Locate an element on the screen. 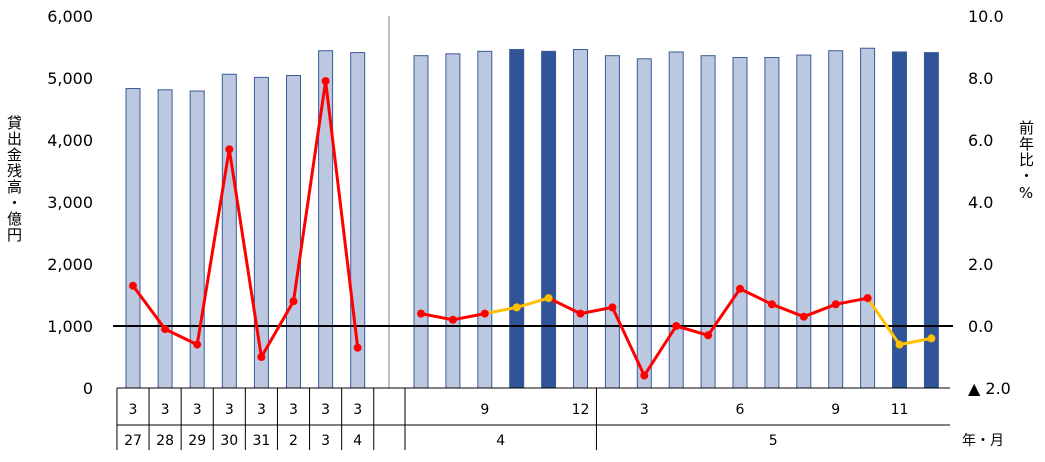 This screenshot has height=462, width=1045. right-axis-tick-label: 0.0 is located at coordinates (980, 326).